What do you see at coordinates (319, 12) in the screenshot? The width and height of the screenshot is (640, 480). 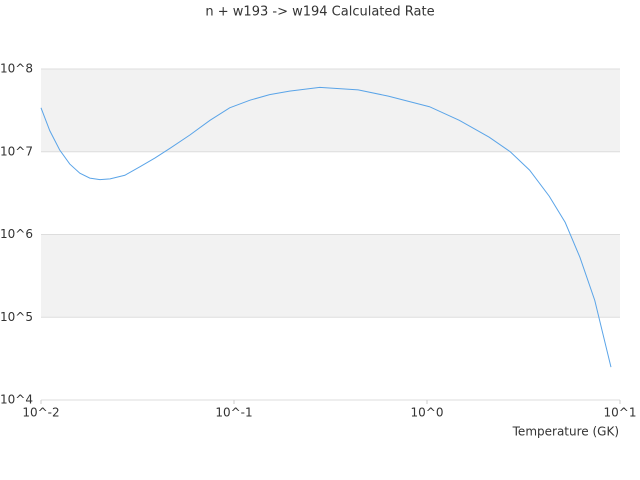 I see `chart-title: n + w193 -> w194 Calculated Rate` at bounding box center [319, 12].